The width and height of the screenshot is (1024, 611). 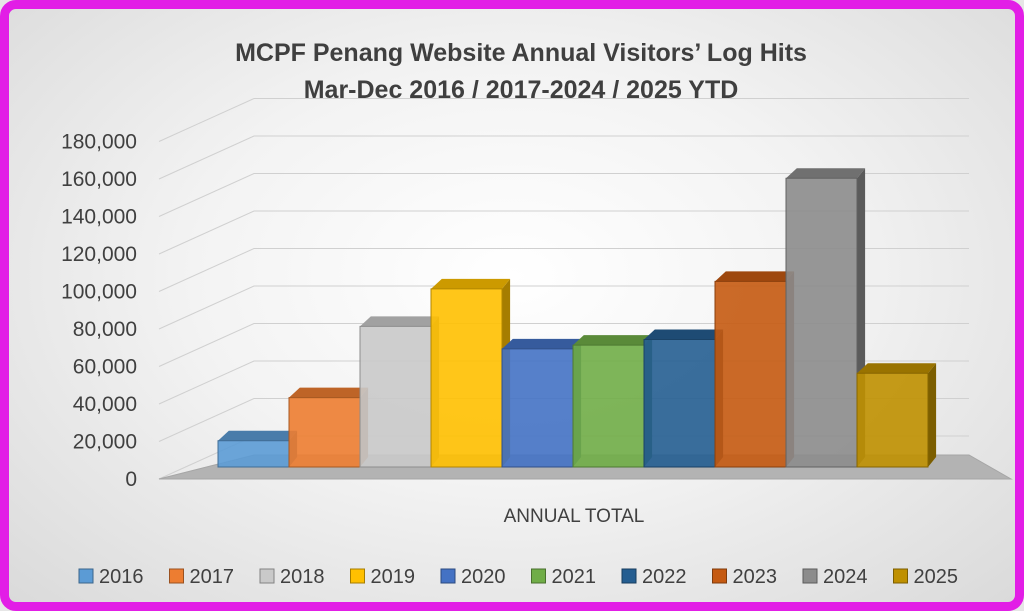 What do you see at coordinates (518, 577) in the screenshot?
I see `legend: 2016 2017 2018 2019 2020 2021 2022 2023 2024 2025` at bounding box center [518, 577].